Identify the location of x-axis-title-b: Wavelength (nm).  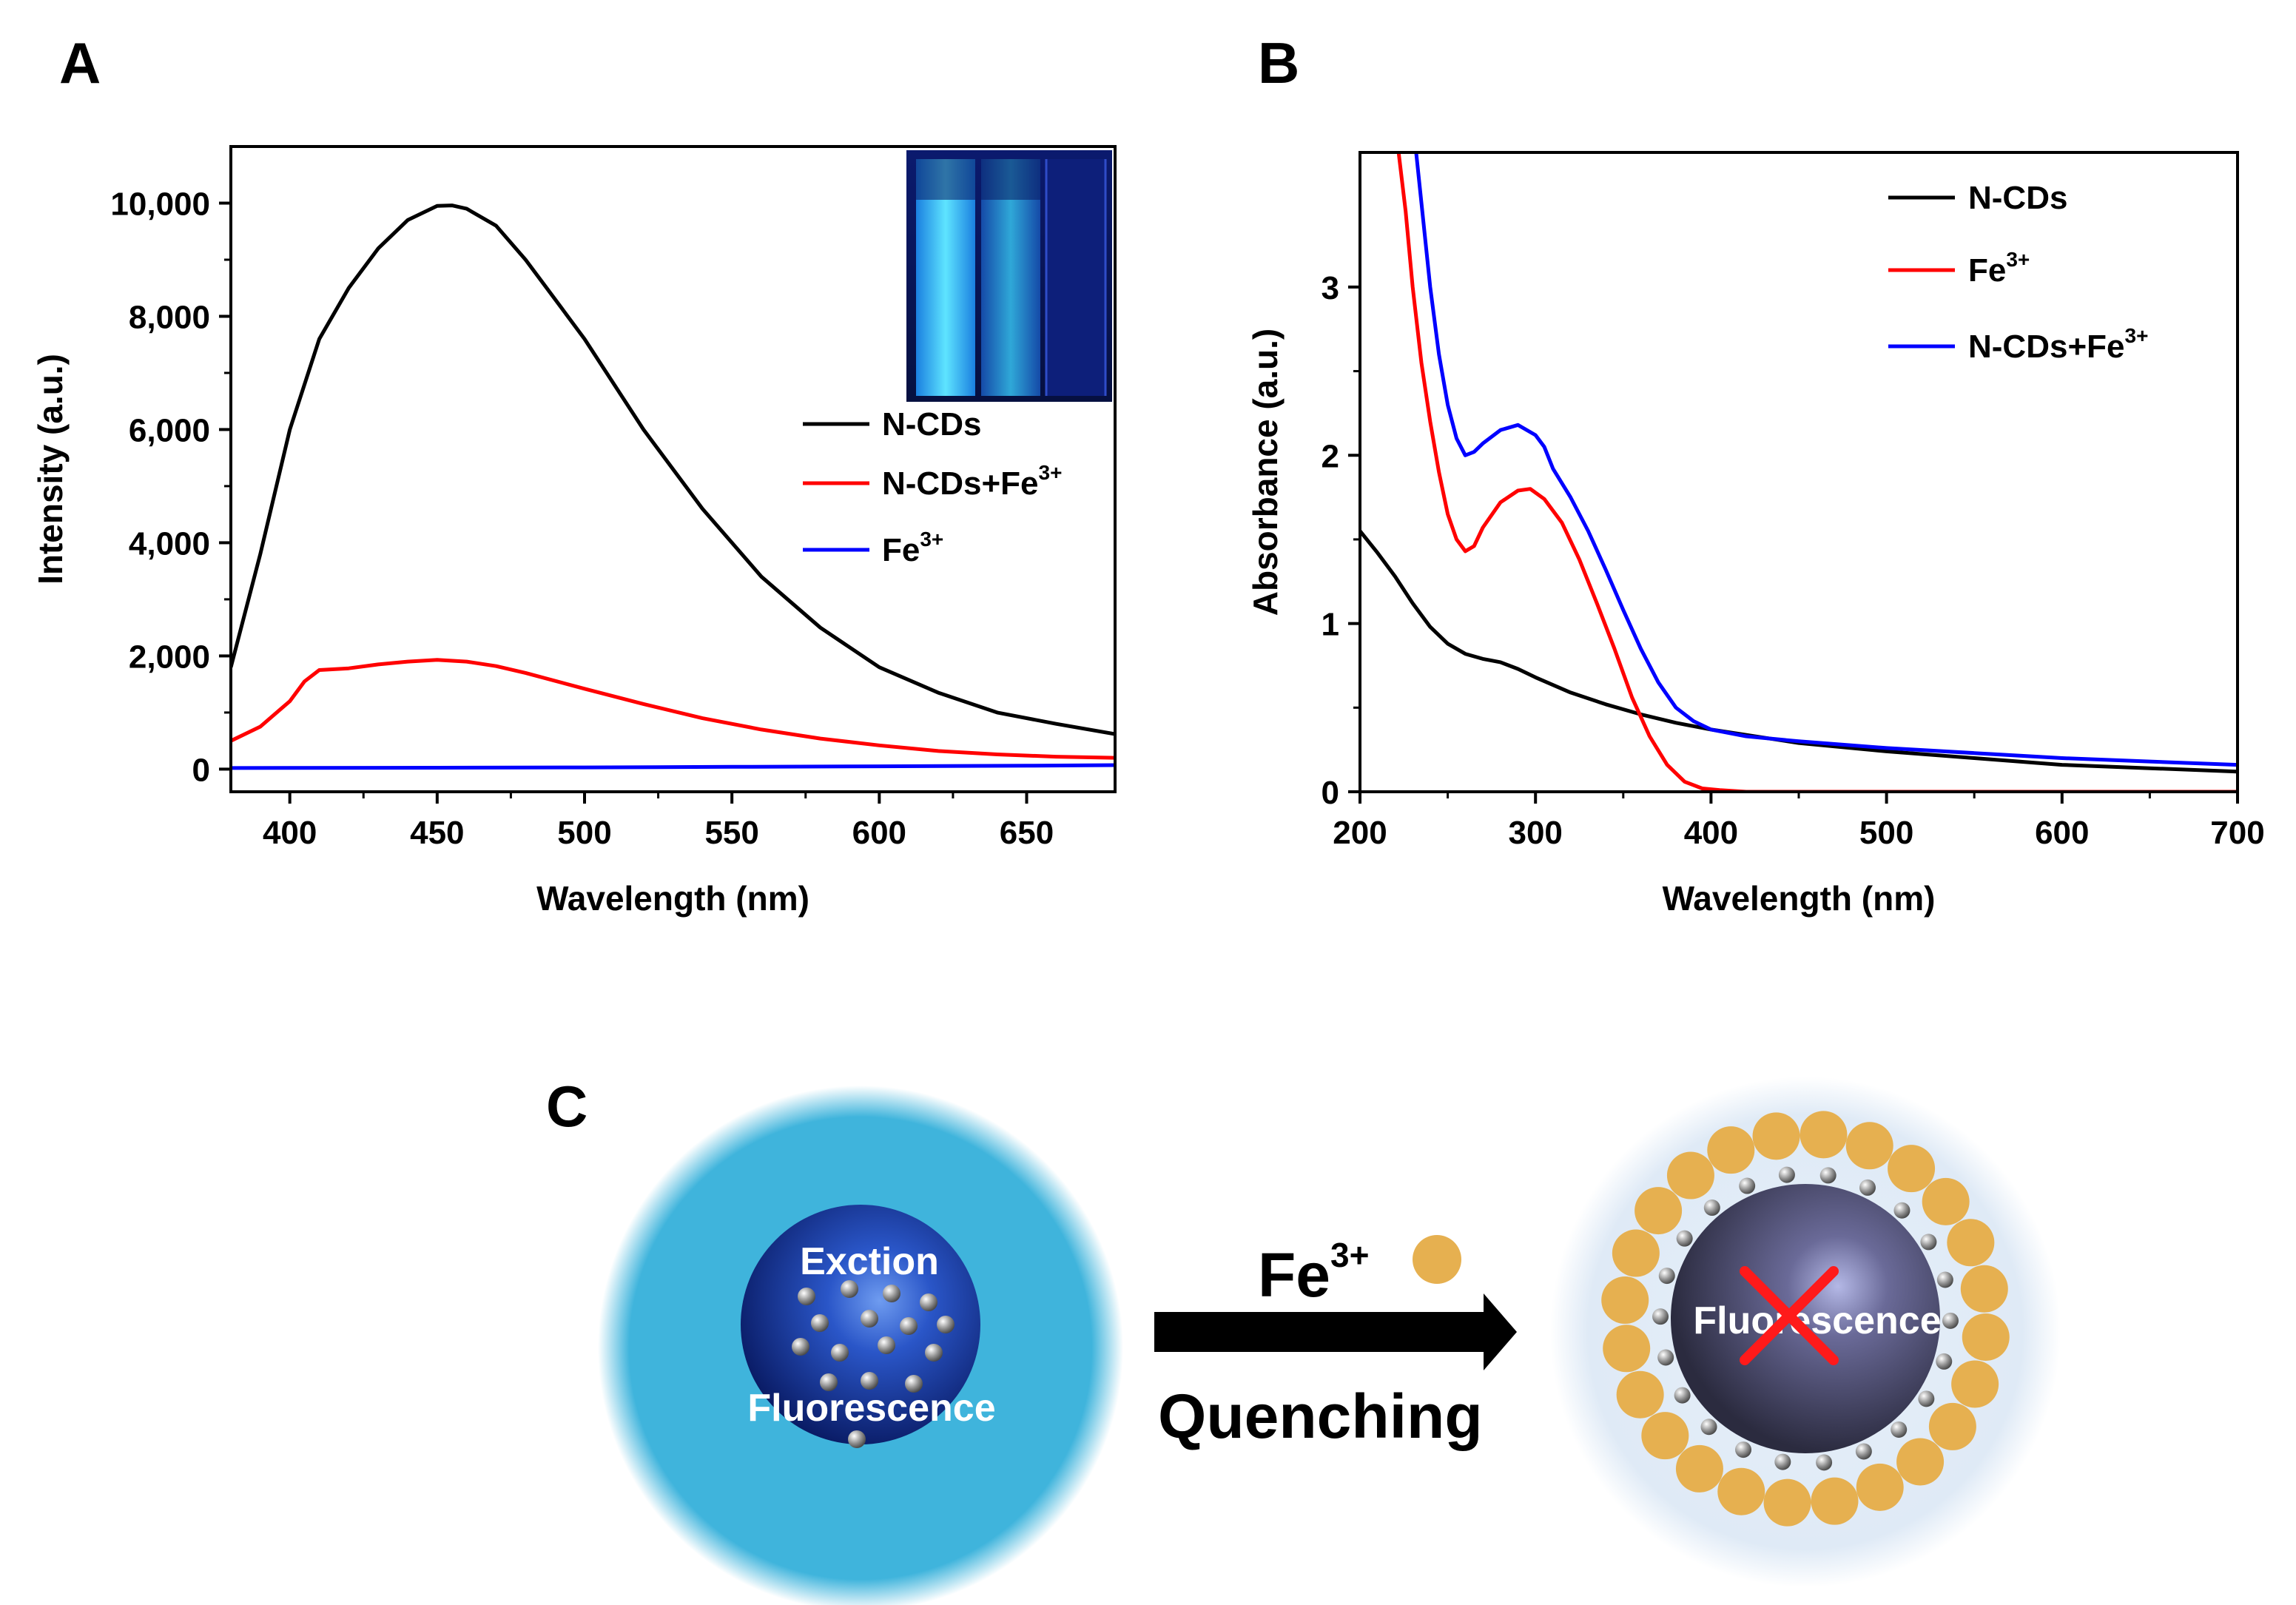
(1799, 898).